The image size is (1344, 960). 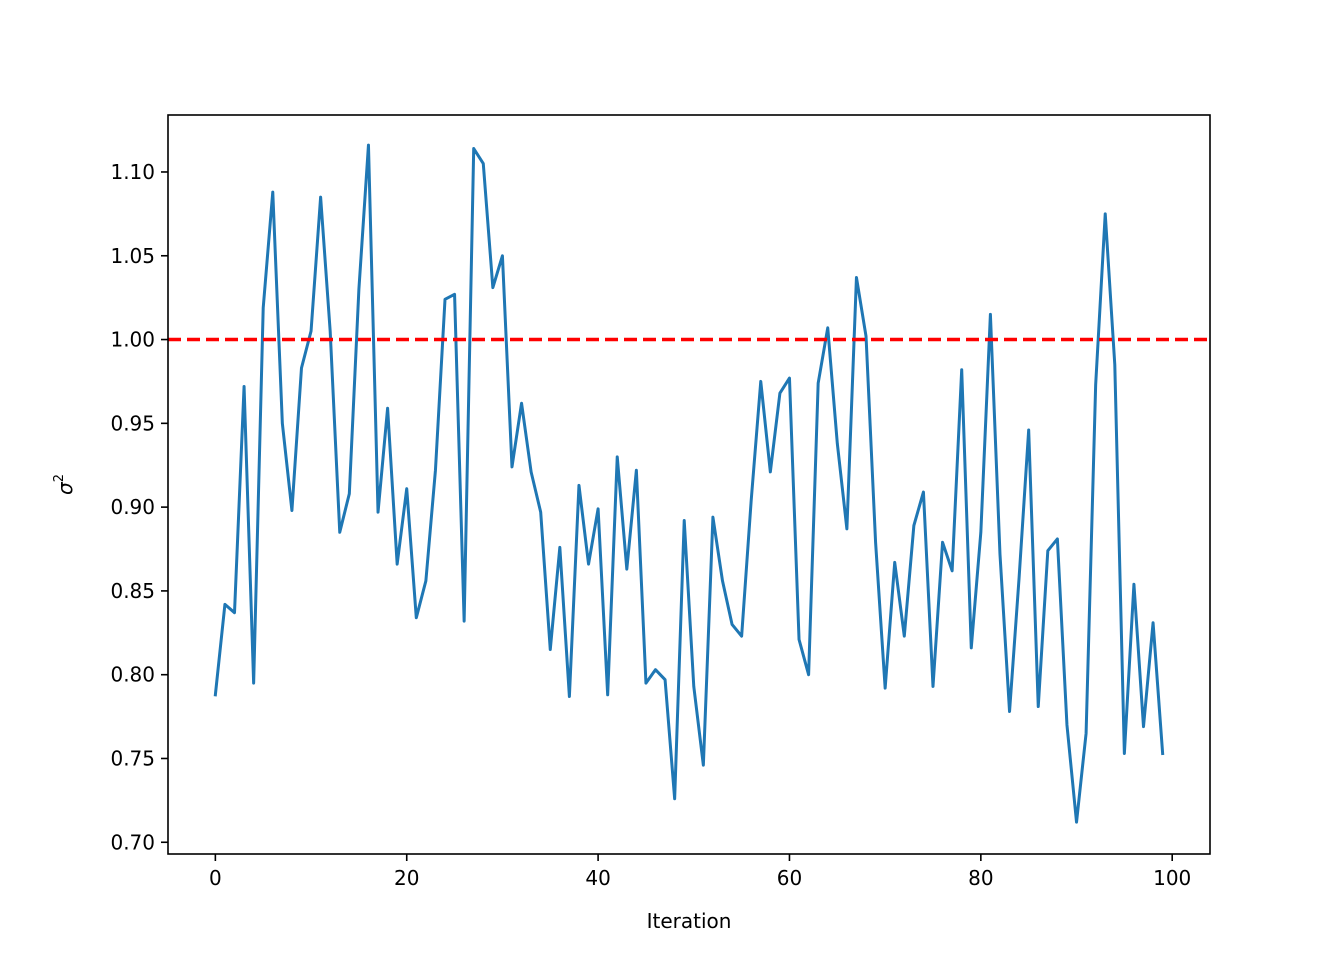 I want to click on y-tick-label: 0.75, so click(x=132, y=758).